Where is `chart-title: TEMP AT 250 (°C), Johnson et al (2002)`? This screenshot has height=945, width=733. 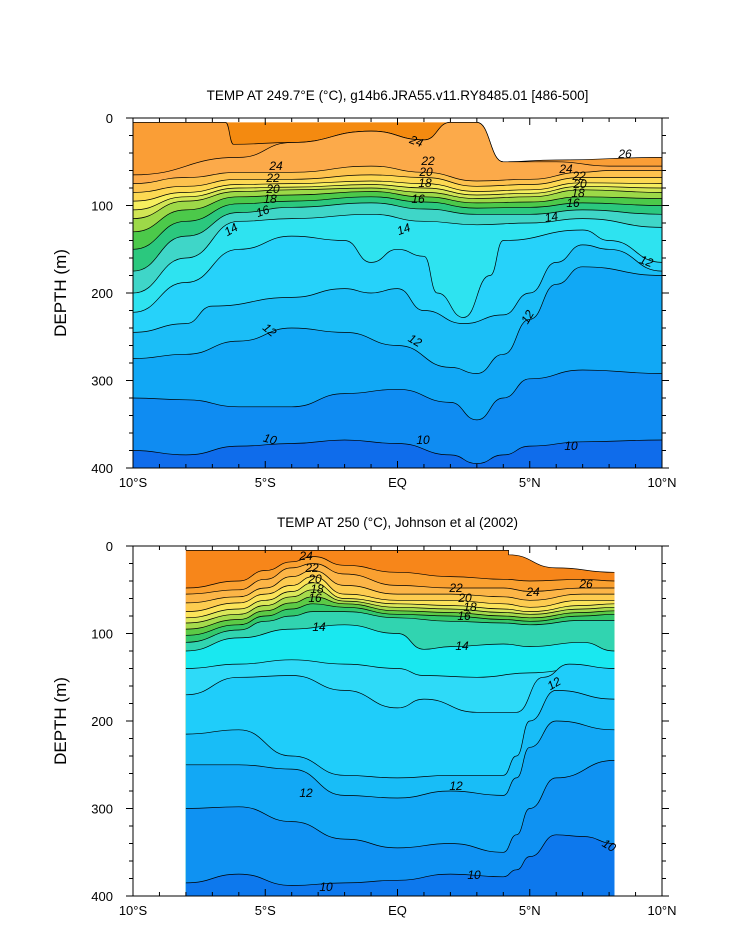
chart-title: TEMP AT 250 (°C), Johnson et al (2002) is located at coordinates (397, 522).